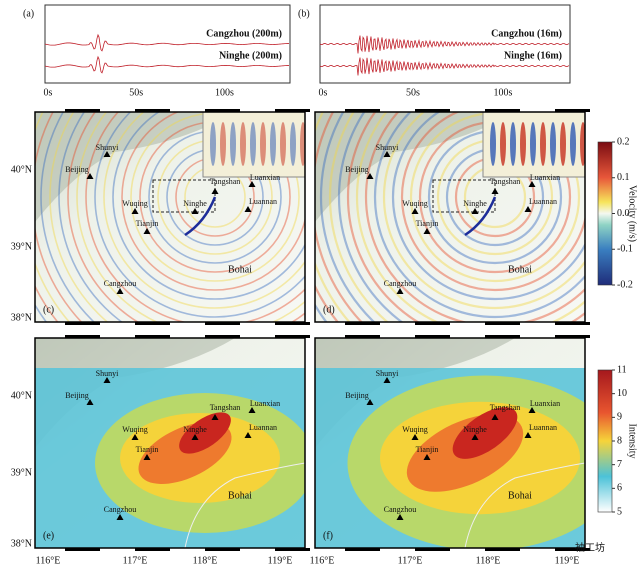 The image size is (640, 580). Describe the element at coordinates (328, 535) in the screenshot. I see `panel-label: (f)` at that location.